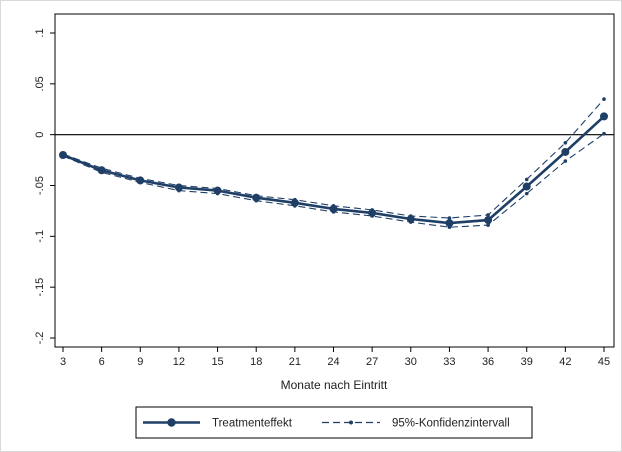 The width and height of the screenshot is (622, 452). I want to click on y-tick-label: .05, so click(40, 83).